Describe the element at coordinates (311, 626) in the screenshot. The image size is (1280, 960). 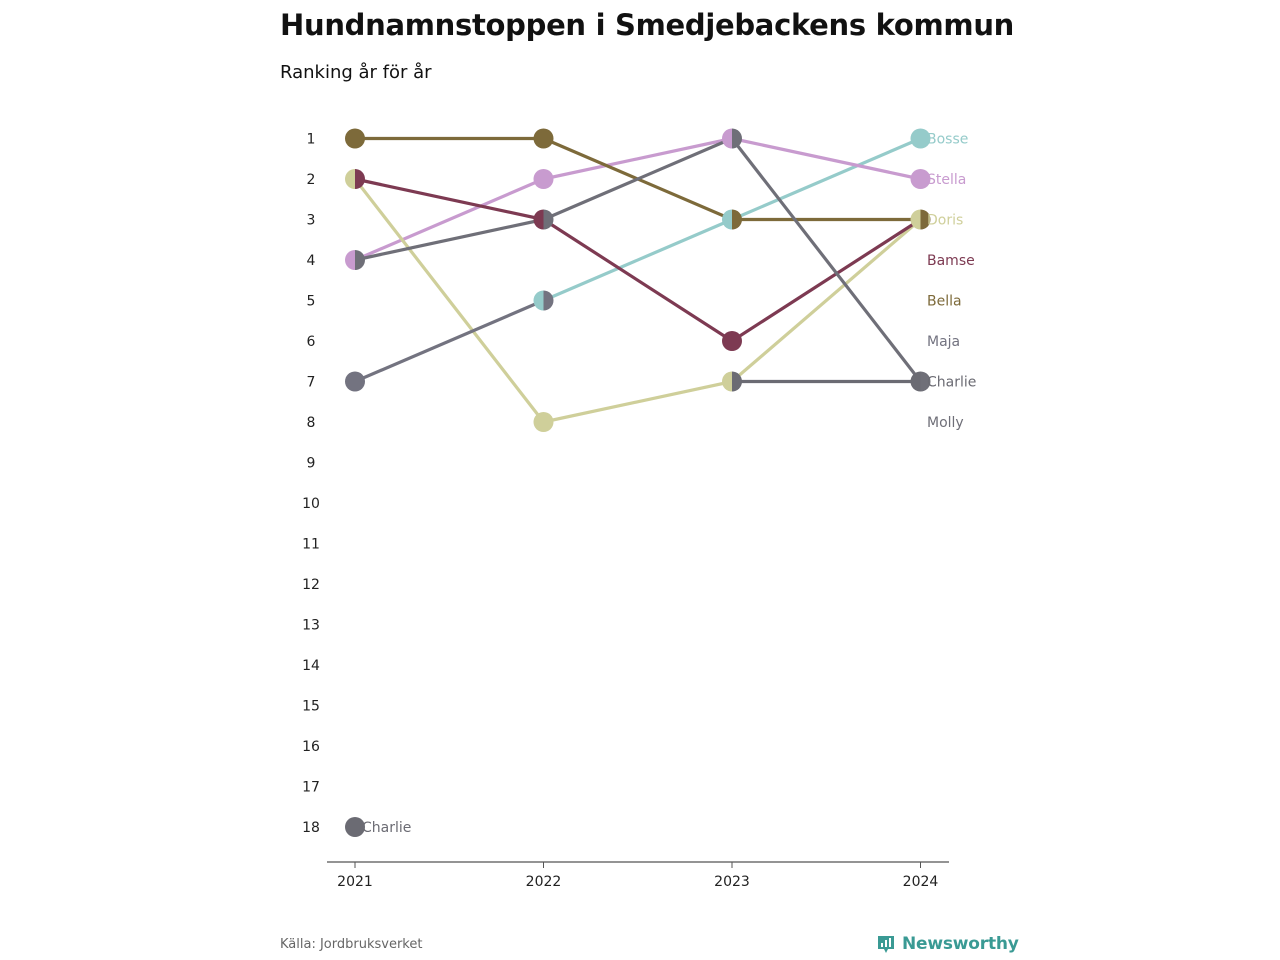
I see `y-tick-label: 13` at that location.